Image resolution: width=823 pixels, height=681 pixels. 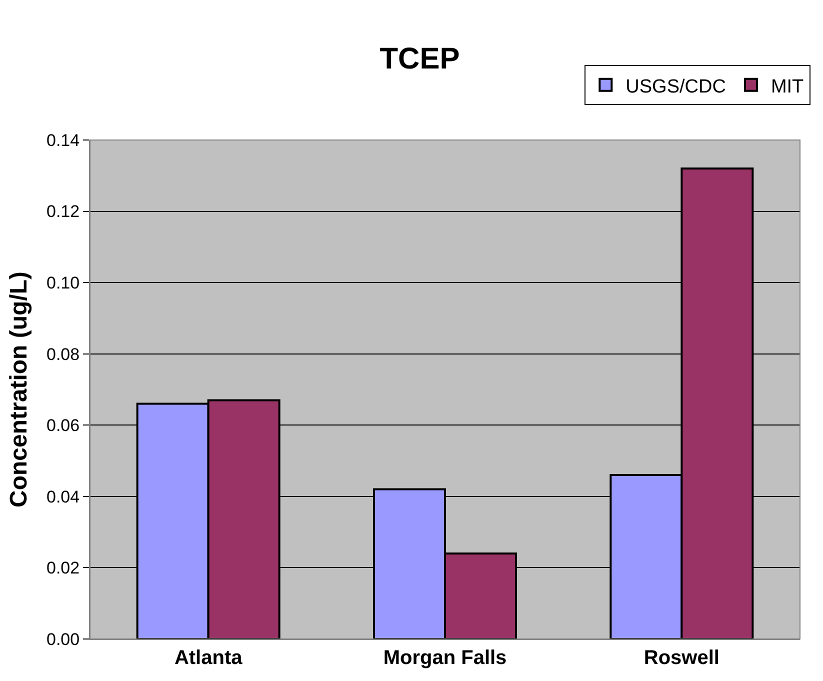 I want to click on y-axis-title: Concentration (ug/L), so click(x=19, y=390).